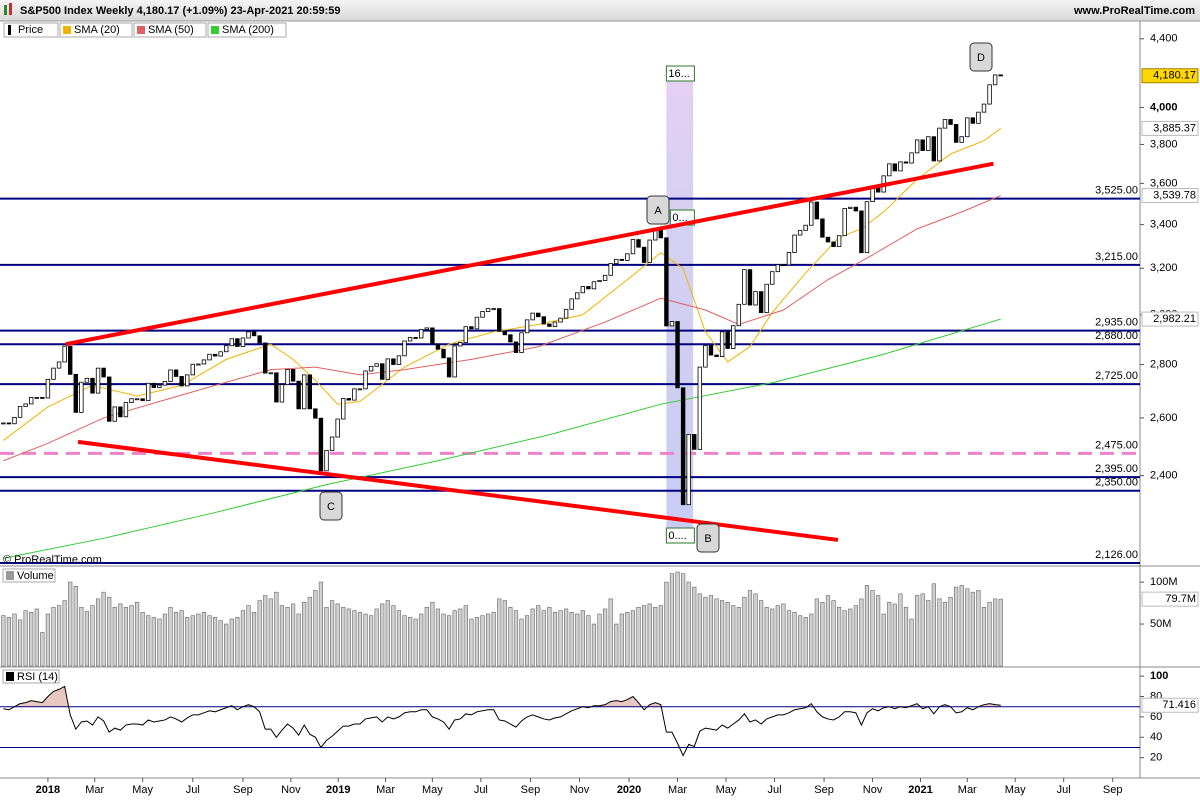 The image size is (1200, 800). What do you see at coordinates (247, 30) in the screenshot?
I see `legend-box` at bounding box center [247, 30].